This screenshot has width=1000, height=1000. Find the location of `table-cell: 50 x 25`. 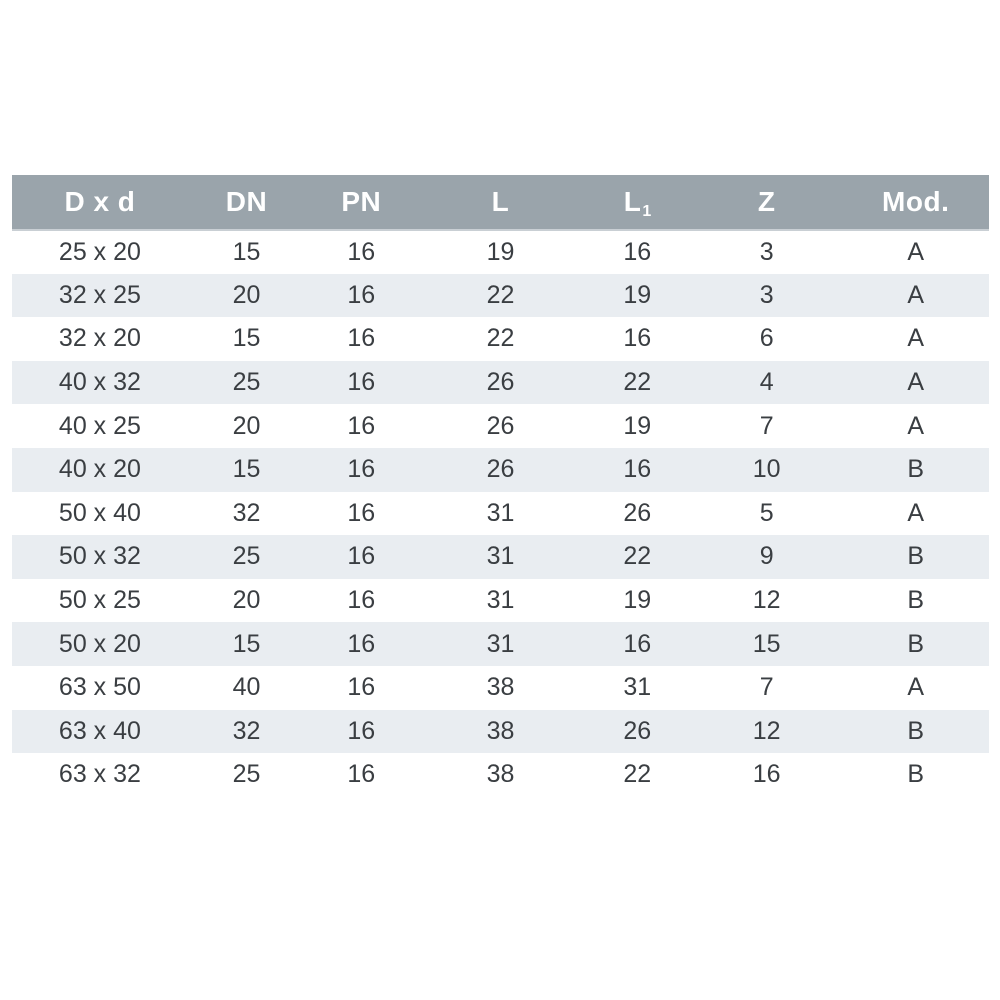

table-cell: 50 x 25 is located at coordinates (100, 600).